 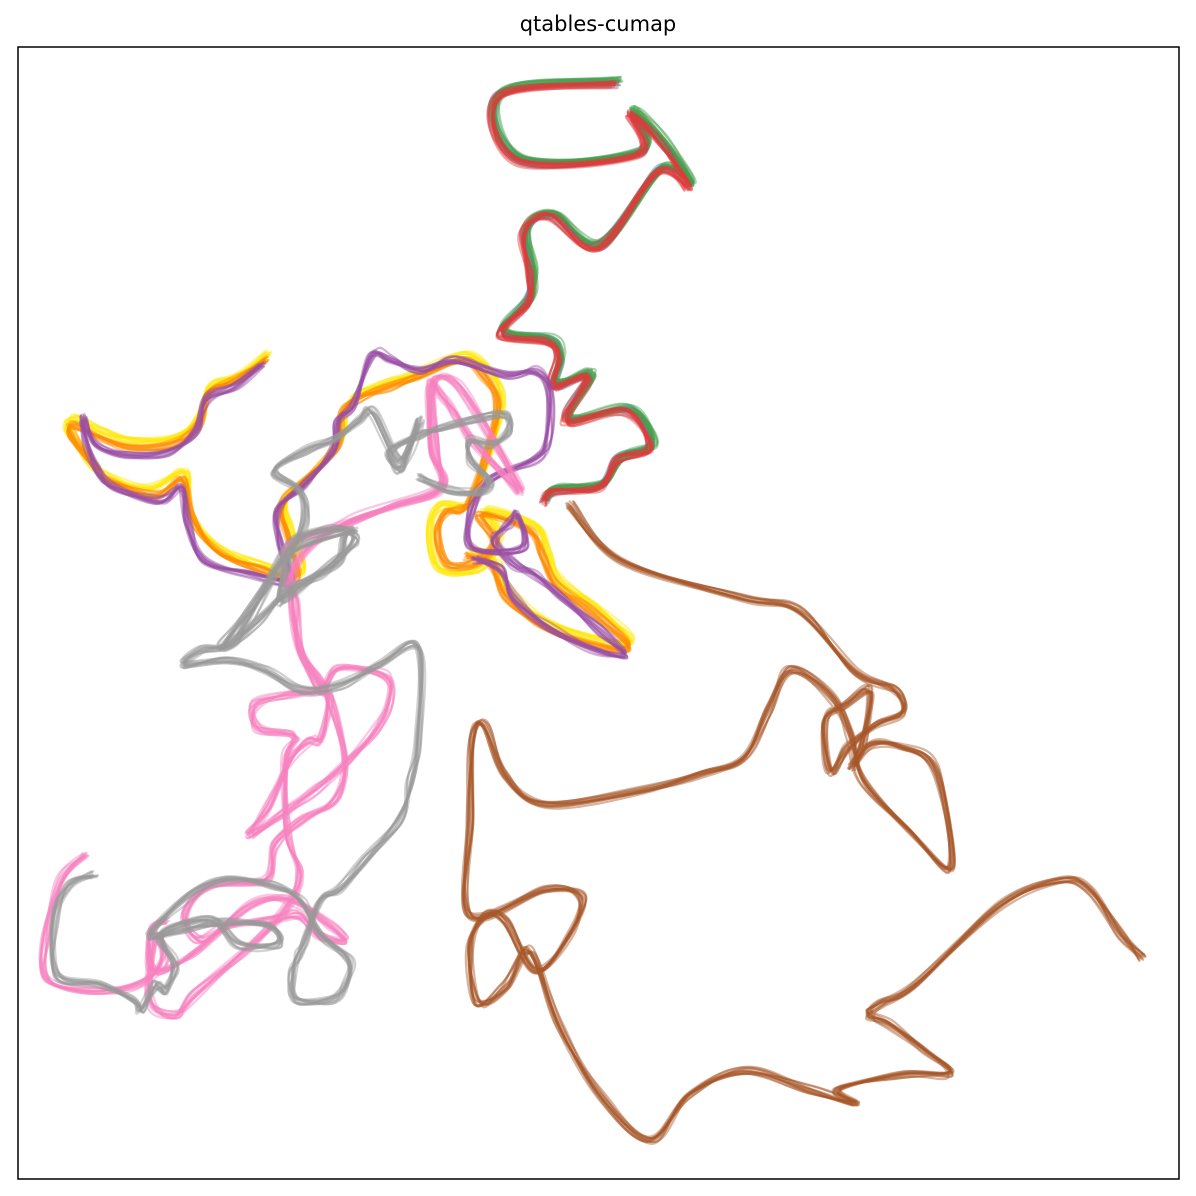 I want to click on chart-title: qtables-cumap, so click(x=598, y=24).